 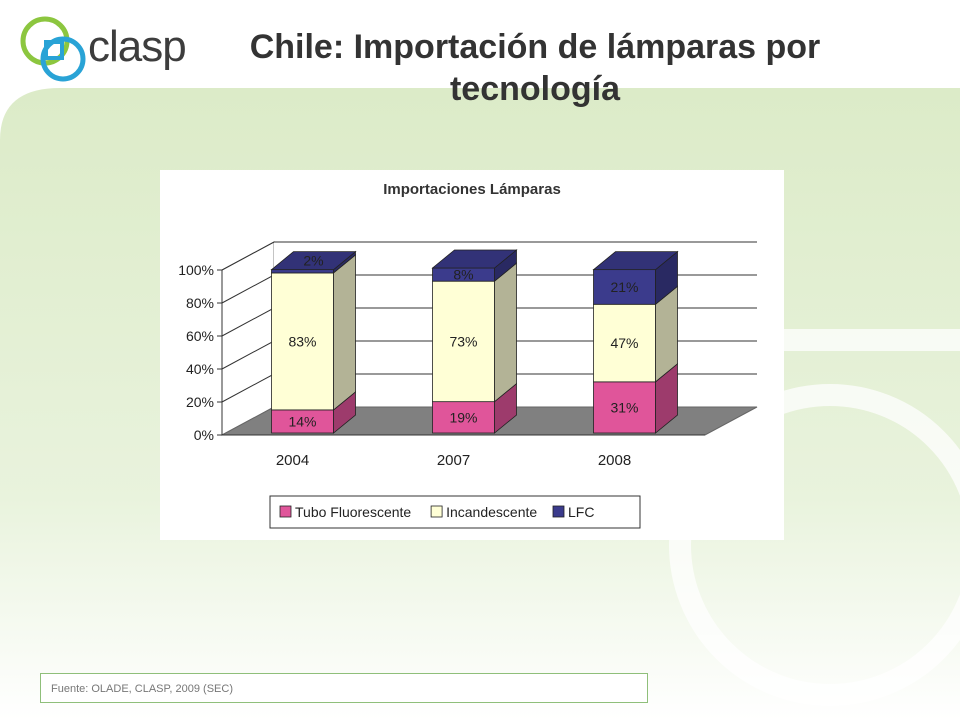 What do you see at coordinates (491, 512) in the screenshot?
I see `legend-label: Incandescente` at bounding box center [491, 512].